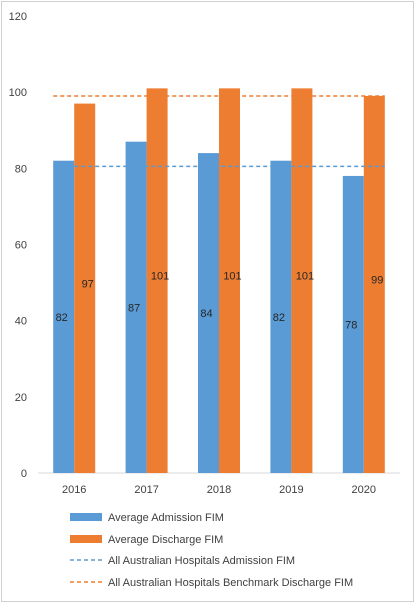  What do you see at coordinates (166, 518) in the screenshot?
I see `legend-label-admission: Average Admission FIM` at bounding box center [166, 518].